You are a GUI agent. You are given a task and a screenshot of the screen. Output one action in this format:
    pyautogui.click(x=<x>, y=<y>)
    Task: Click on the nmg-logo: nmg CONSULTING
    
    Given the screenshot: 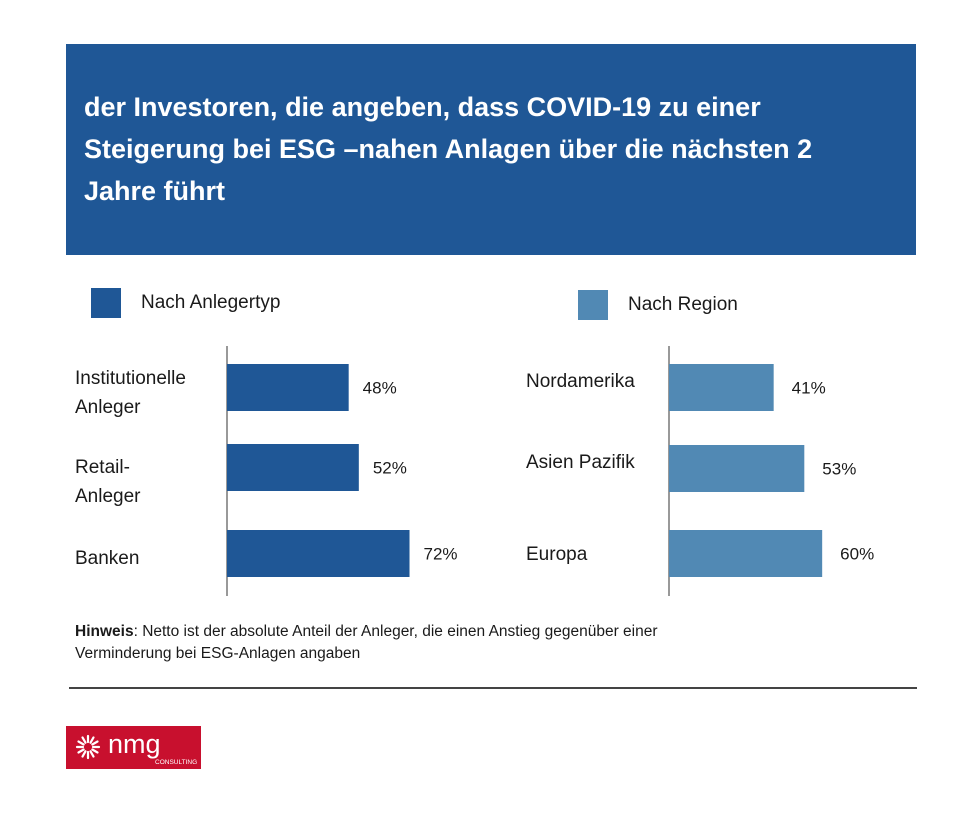 What is the action you would take?
    pyautogui.click(x=133, y=747)
    